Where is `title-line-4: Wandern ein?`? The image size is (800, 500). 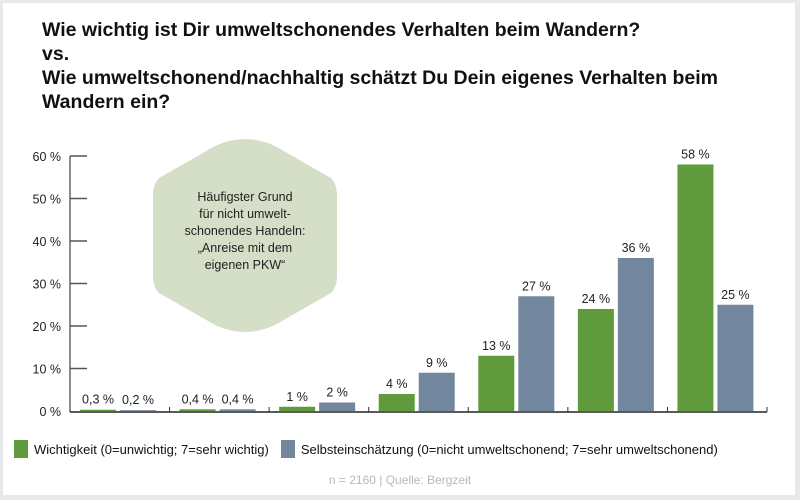
title-line-4: Wandern ein? is located at coordinates (106, 102).